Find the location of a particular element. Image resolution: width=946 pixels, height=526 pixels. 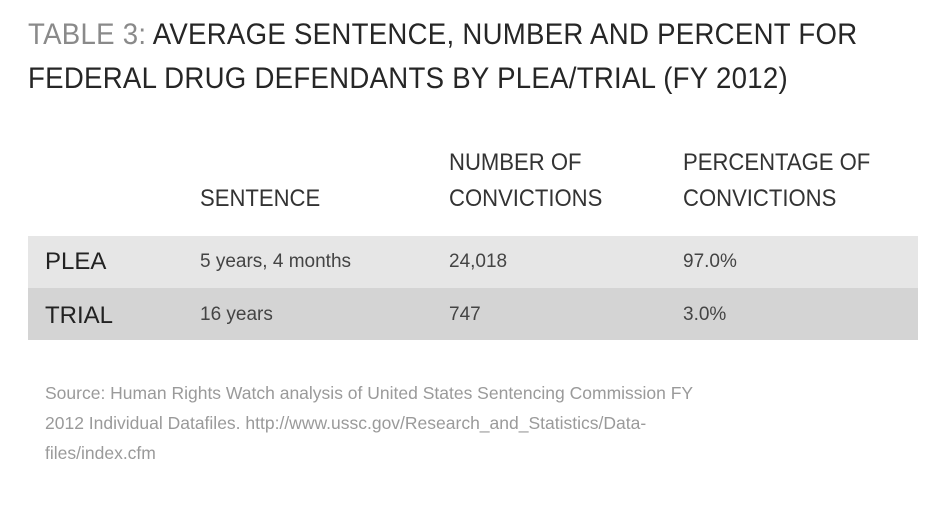

plea-sentence: 5 years, 4 months is located at coordinates (276, 261).